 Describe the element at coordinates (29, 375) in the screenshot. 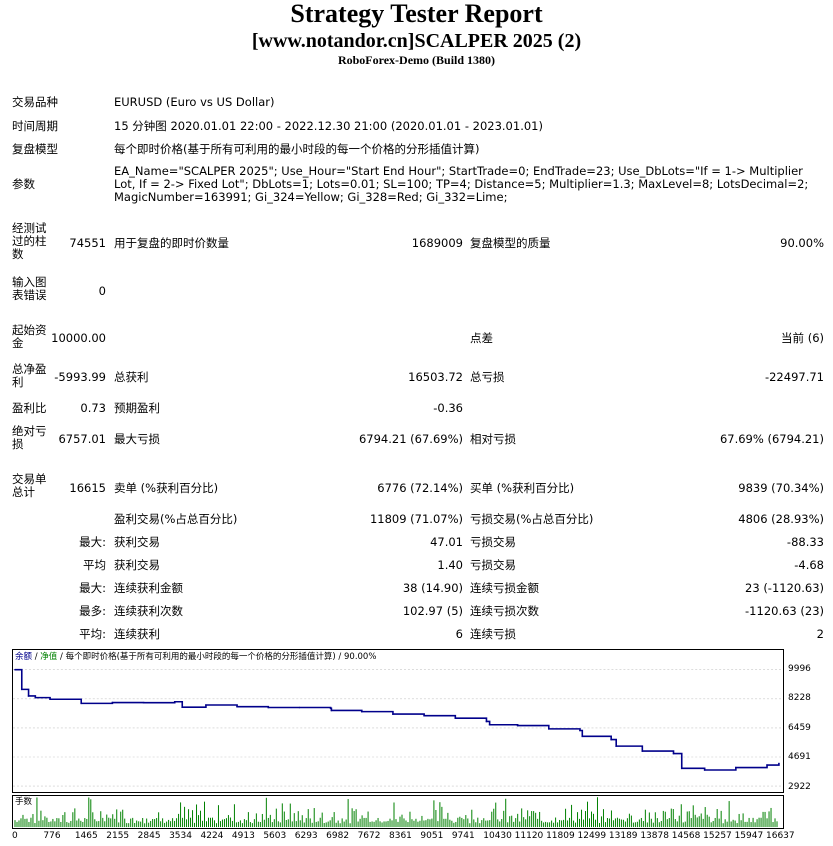

I see `net-label: 总净盈利` at that location.